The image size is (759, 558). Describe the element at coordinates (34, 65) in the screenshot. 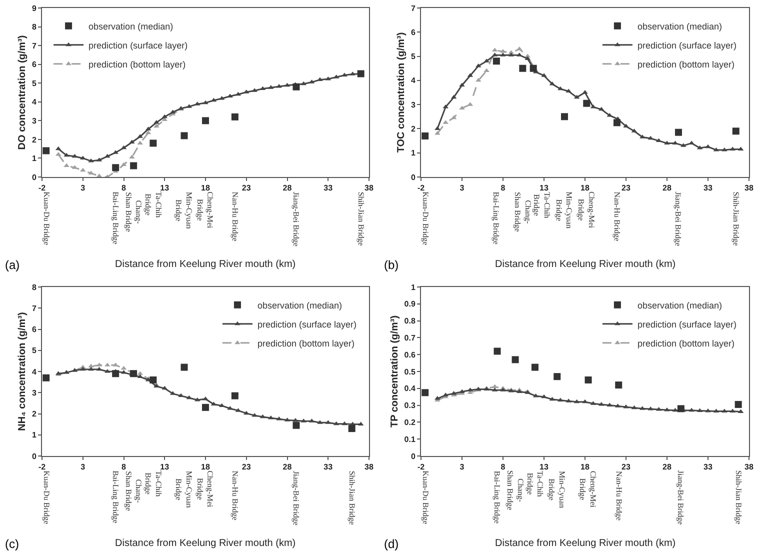

I see `y-tick-label: 6` at that location.